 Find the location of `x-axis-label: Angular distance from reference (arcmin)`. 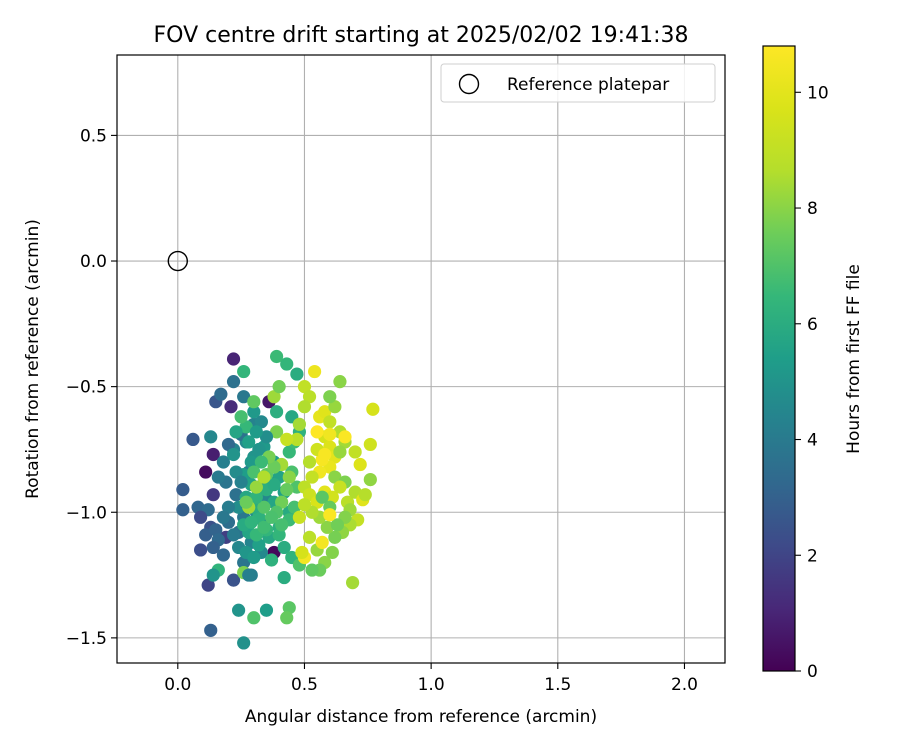

x-axis-label: Angular distance from reference (arcmin) is located at coordinates (421, 717).